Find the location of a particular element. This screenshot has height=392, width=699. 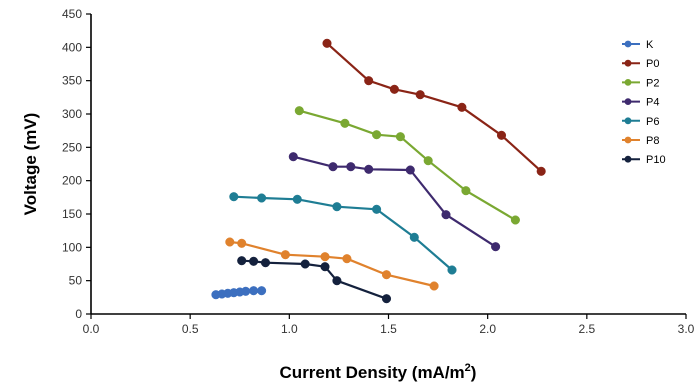

legend-label-p8: P8 is located at coordinates (652, 141).